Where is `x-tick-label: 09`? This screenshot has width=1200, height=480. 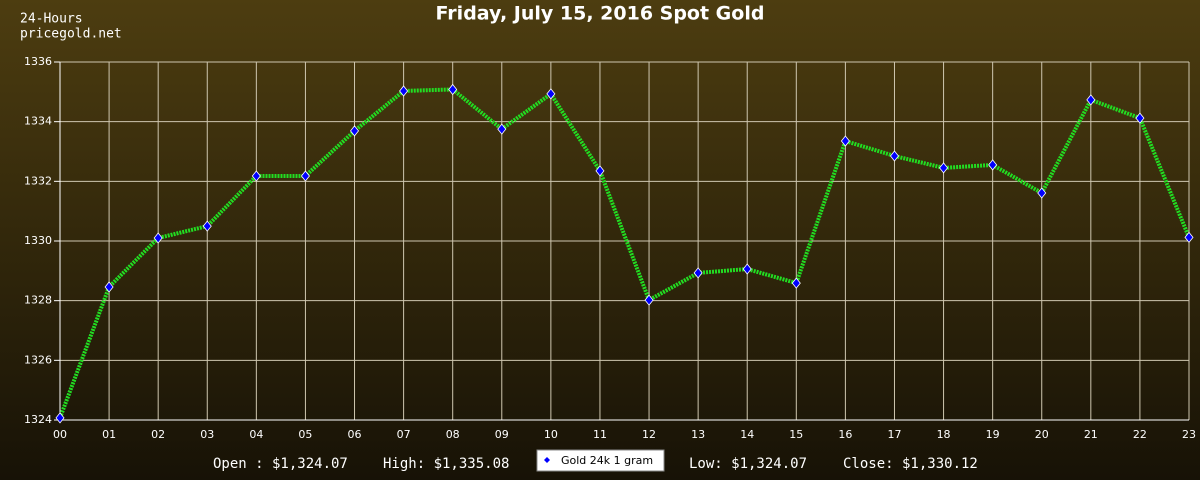 x-tick-label: 09 is located at coordinates (502, 434).